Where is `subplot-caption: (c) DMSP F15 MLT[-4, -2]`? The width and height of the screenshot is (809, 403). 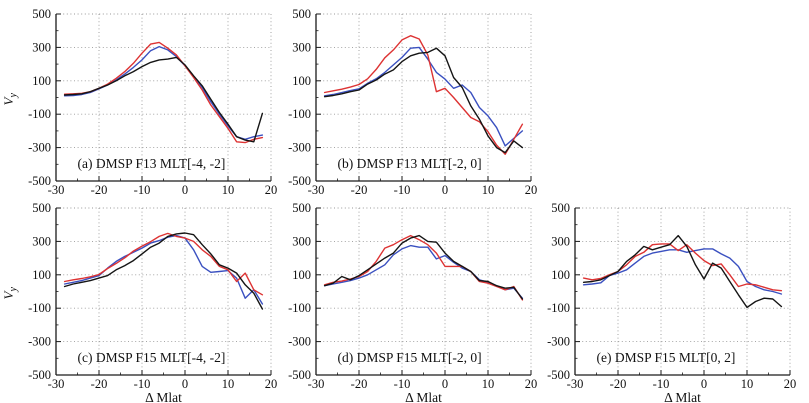 subplot-caption: (c) DMSP F15 MLT[-4, -2] is located at coordinates (152, 357).